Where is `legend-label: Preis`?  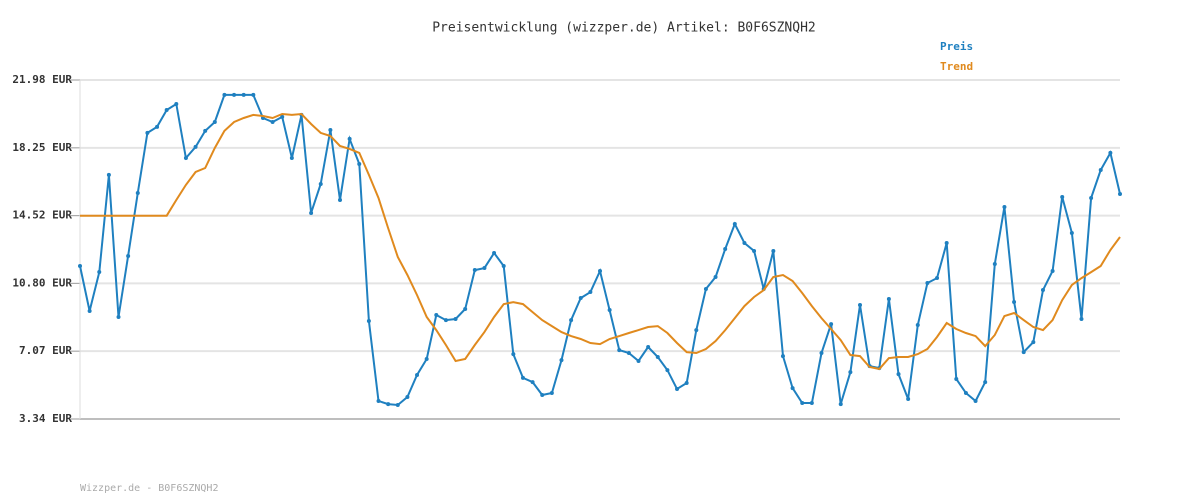 legend-label: Preis is located at coordinates (956, 46).